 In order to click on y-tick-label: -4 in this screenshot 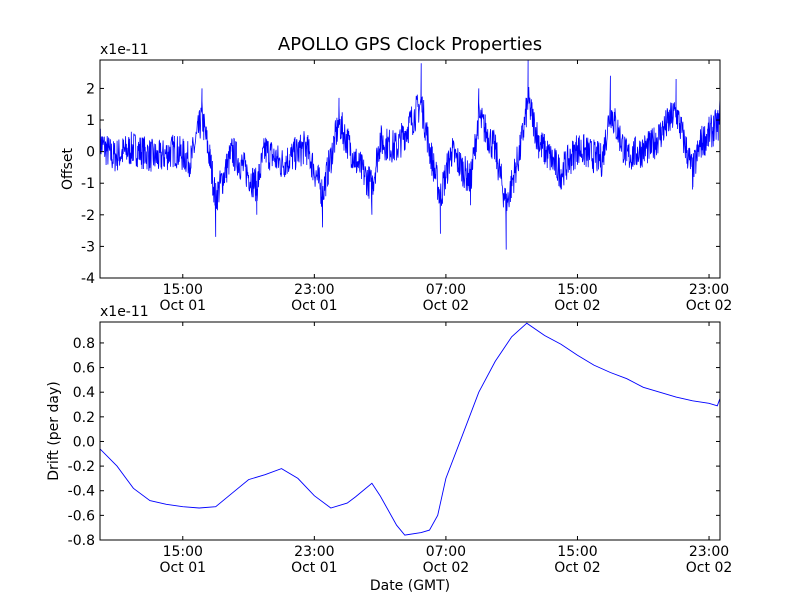, I will do `click(88, 279)`.